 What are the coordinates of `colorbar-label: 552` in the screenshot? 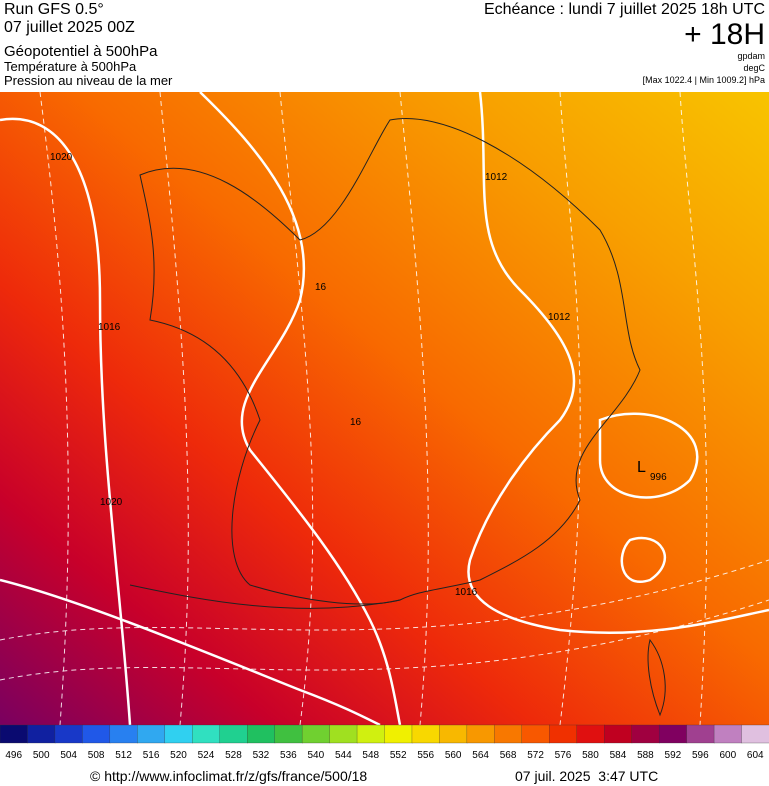 It's located at (398, 755).